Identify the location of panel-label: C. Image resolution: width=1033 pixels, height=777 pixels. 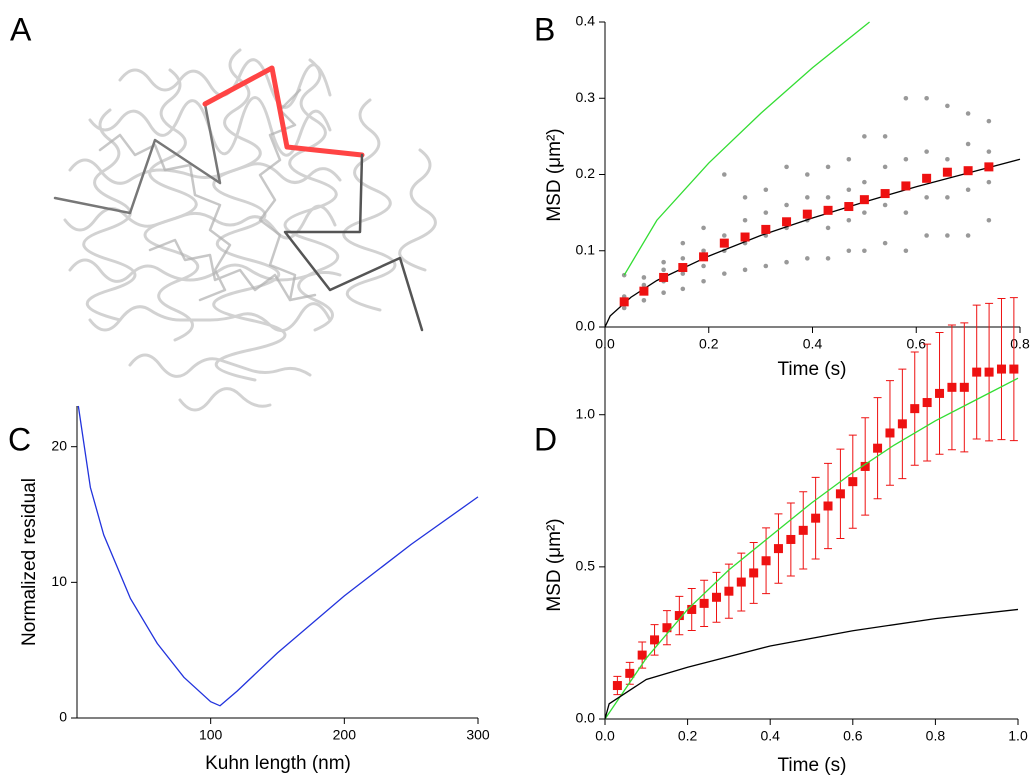
(19, 439).